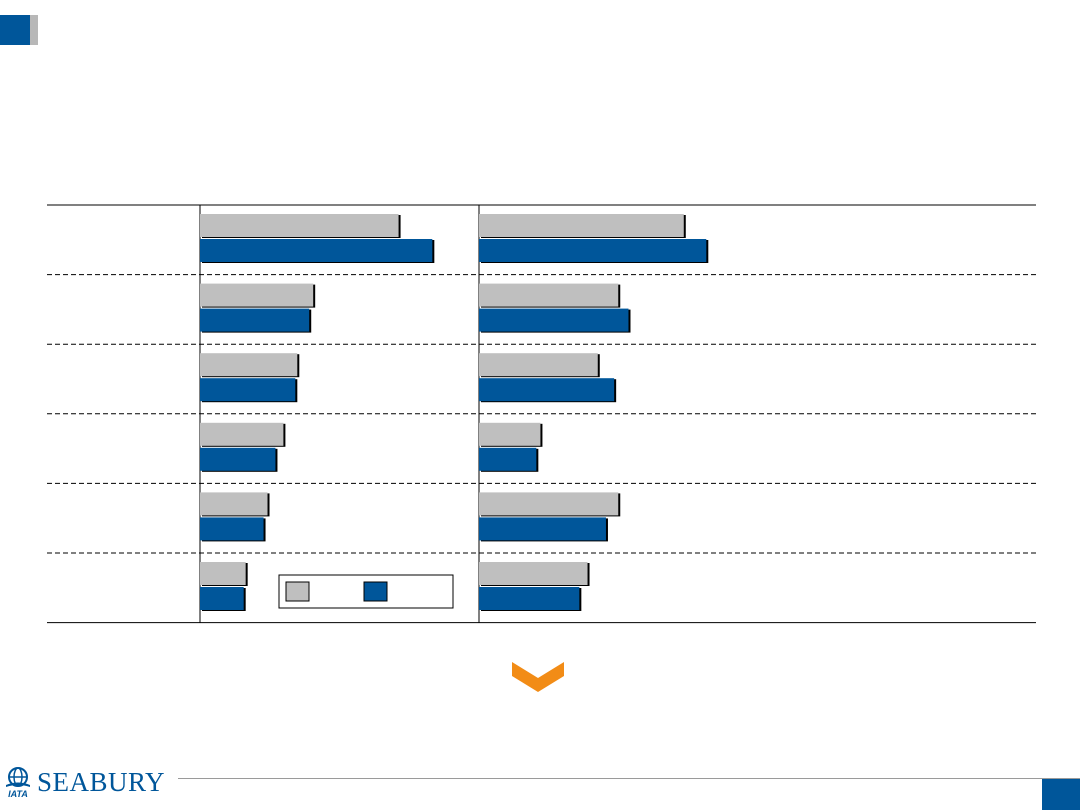 The height and width of the screenshot is (810, 1080). What do you see at coordinates (255, 320) in the screenshot?
I see `bar-panel1-series2-row2` at bounding box center [255, 320].